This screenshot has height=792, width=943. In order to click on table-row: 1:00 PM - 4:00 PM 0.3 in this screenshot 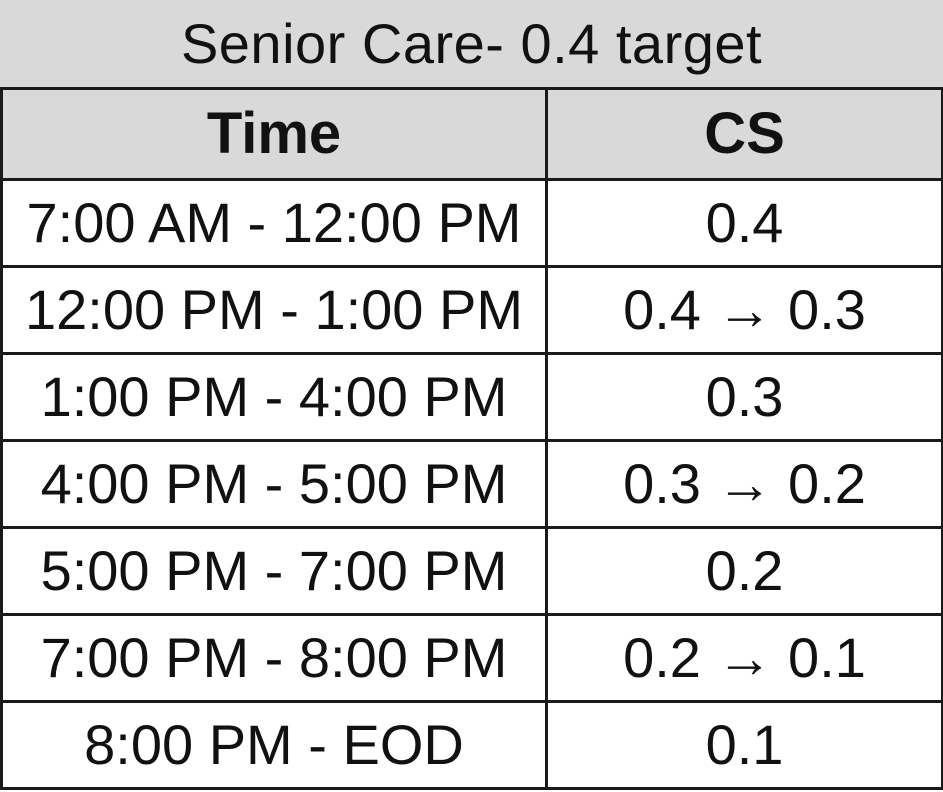, I will do `click(471, 396)`.